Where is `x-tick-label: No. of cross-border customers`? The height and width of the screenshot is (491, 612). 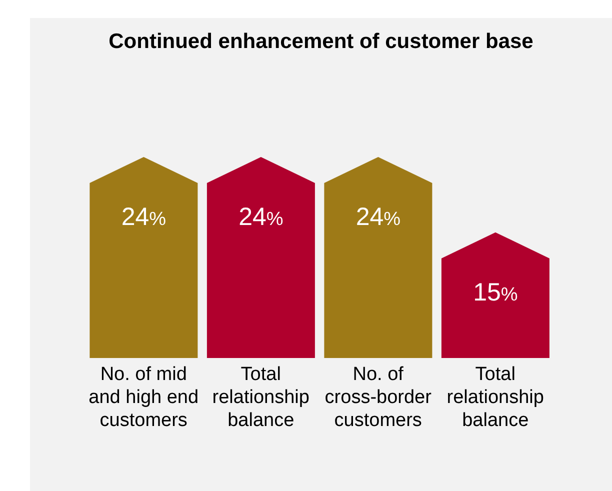 x-tick-label: No. of cross-border customers is located at coordinates (378, 397).